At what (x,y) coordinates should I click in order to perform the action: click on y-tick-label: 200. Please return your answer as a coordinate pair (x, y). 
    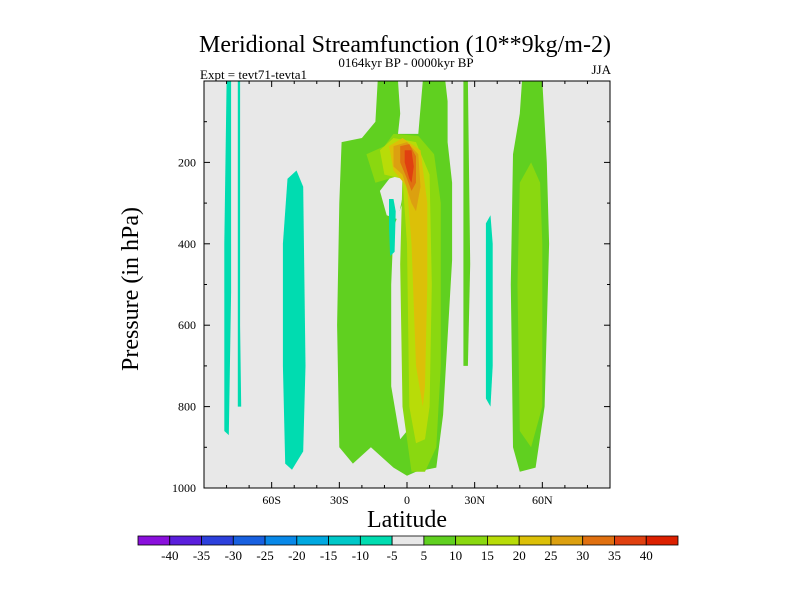
    Looking at the image, I should click on (187, 162).